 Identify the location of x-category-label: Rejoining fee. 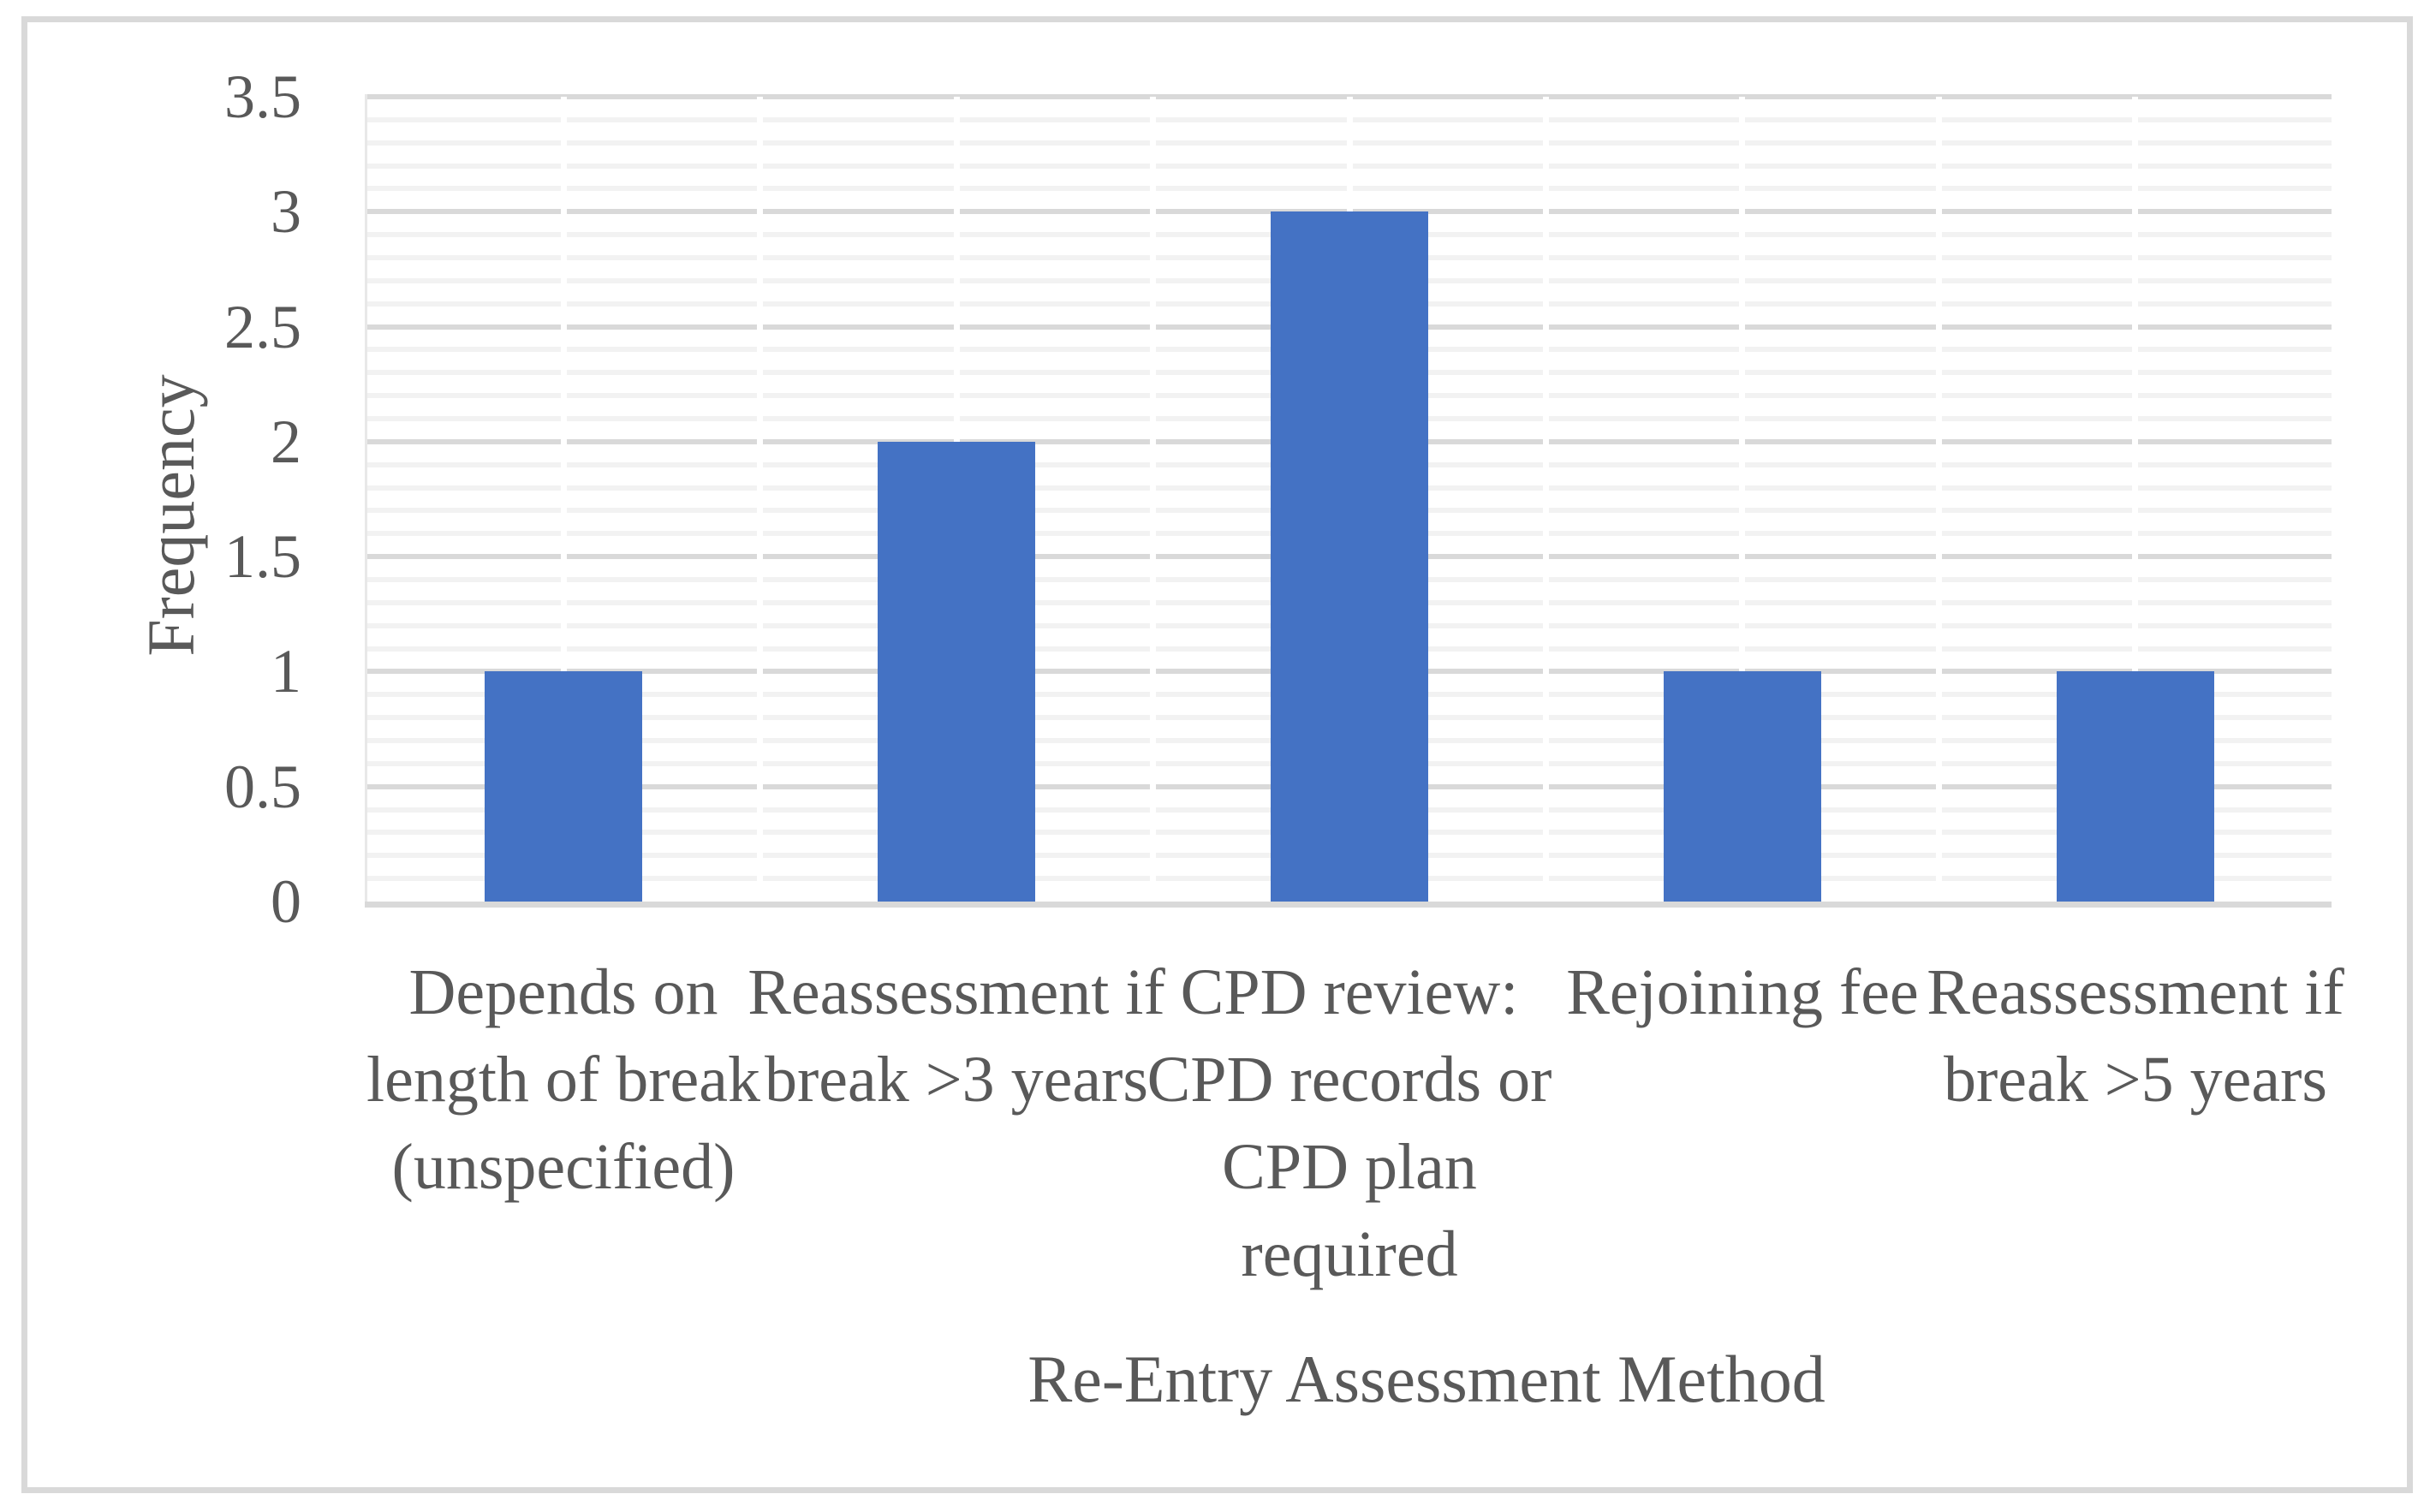
(1742, 992).